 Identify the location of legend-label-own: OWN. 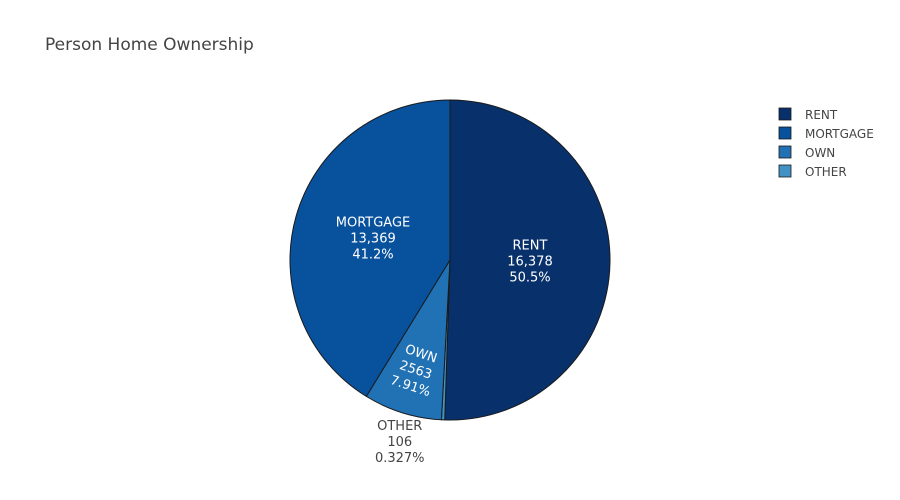
(820, 153).